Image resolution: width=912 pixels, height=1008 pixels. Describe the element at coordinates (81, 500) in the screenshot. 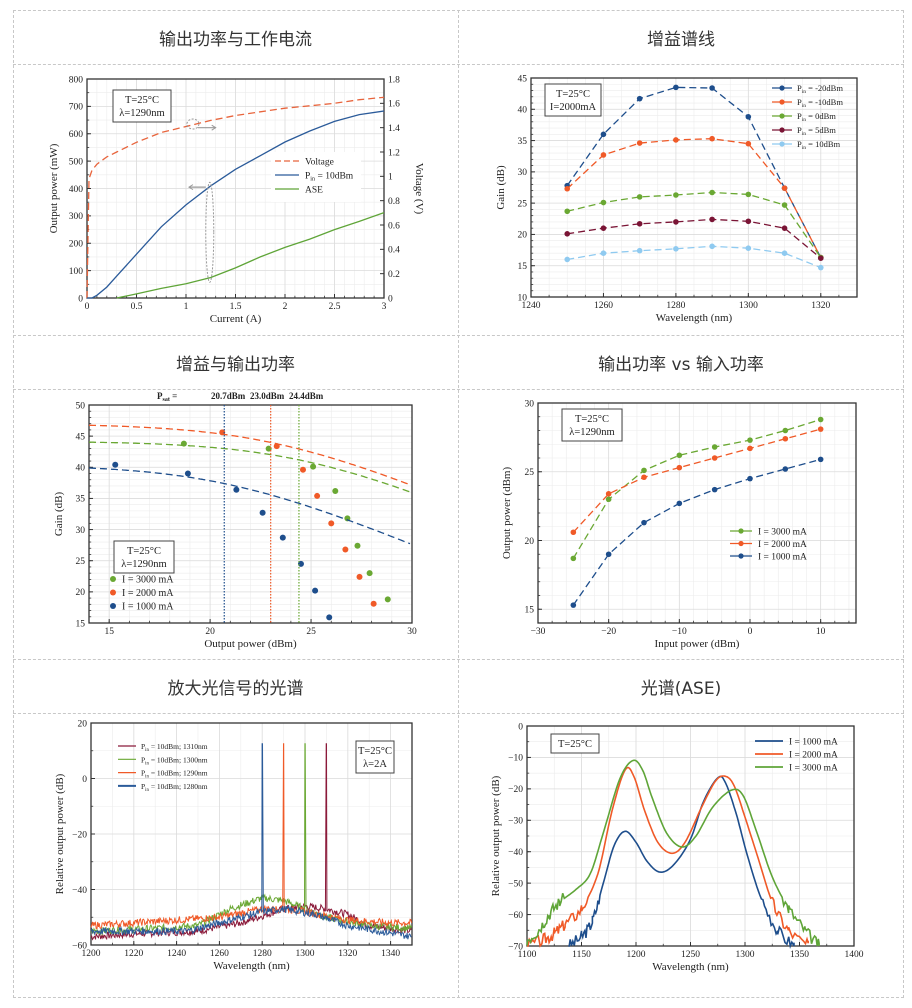

I see `y-tick-label: 35` at that location.